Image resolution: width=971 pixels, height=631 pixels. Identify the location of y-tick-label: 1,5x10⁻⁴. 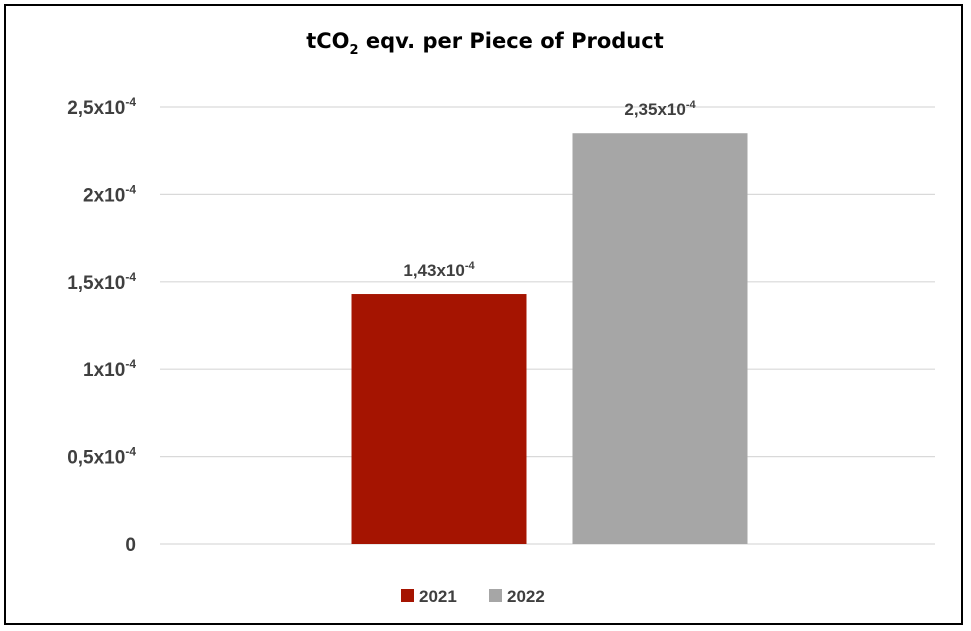
(101, 282).